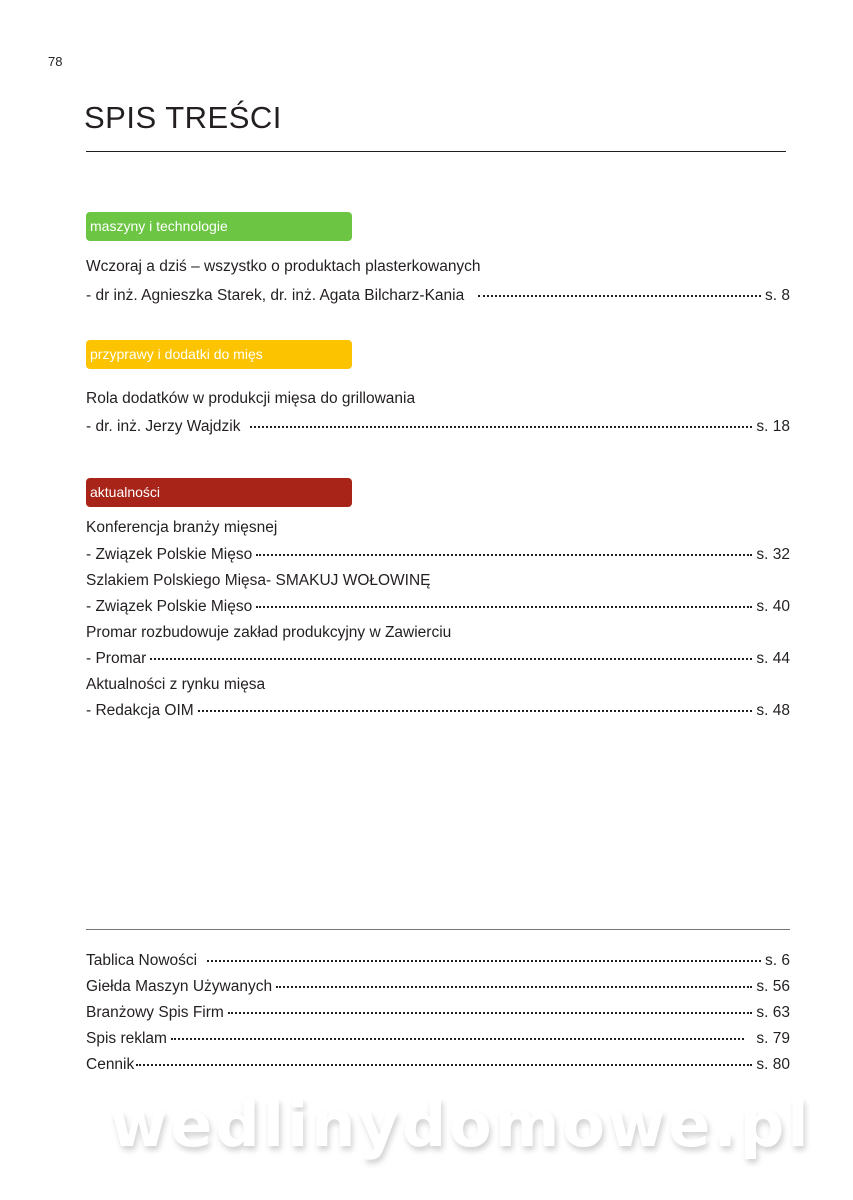 Image resolution: width=853 pixels, height=1200 pixels. What do you see at coordinates (773, 606) in the screenshot?
I see `entry-page: s. 40` at bounding box center [773, 606].